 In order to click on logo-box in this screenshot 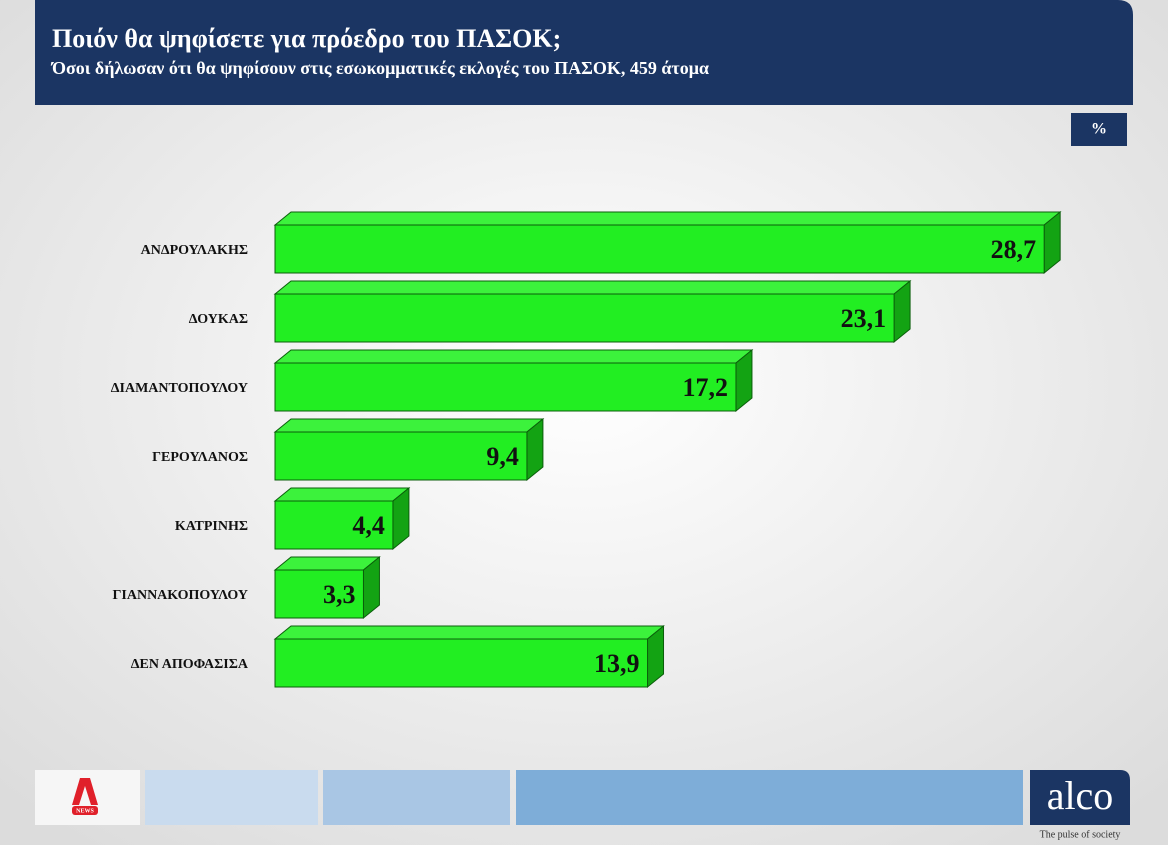, I will do `click(1080, 797)`.